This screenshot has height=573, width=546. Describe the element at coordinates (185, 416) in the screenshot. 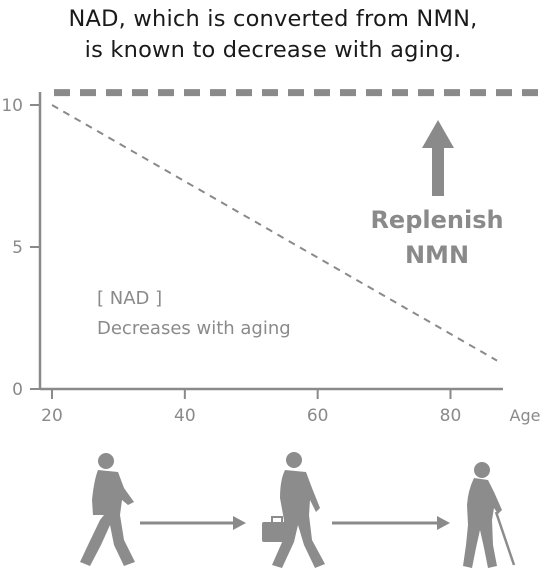

I see `x-tick-label: 40` at that location.